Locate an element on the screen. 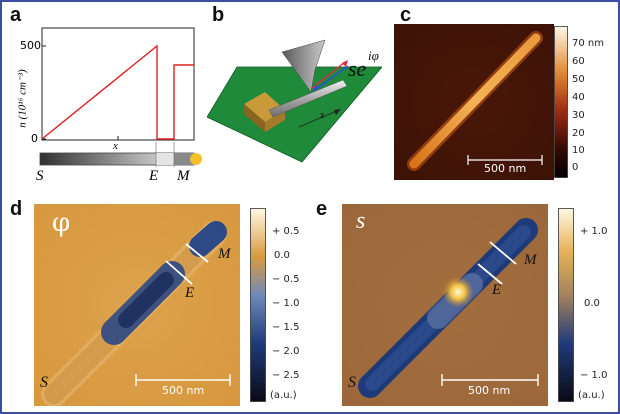 The height and width of the screenshot is (414, 620). panel-b-schematic is located at coordinates (294, 101).